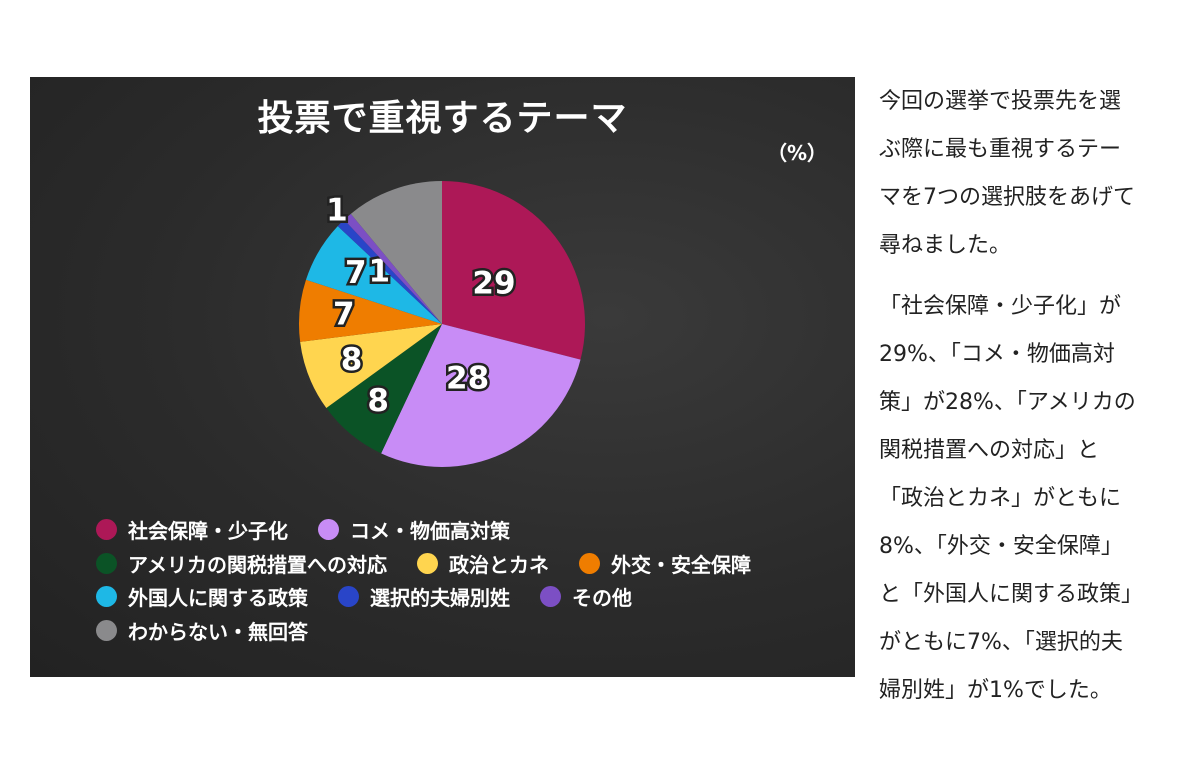 The height and width of the screenshot is (762, 1200). Describe the element at coordinates (466, 631) in the screenshot. I see `legend-row: わからない・無回答` at that location.